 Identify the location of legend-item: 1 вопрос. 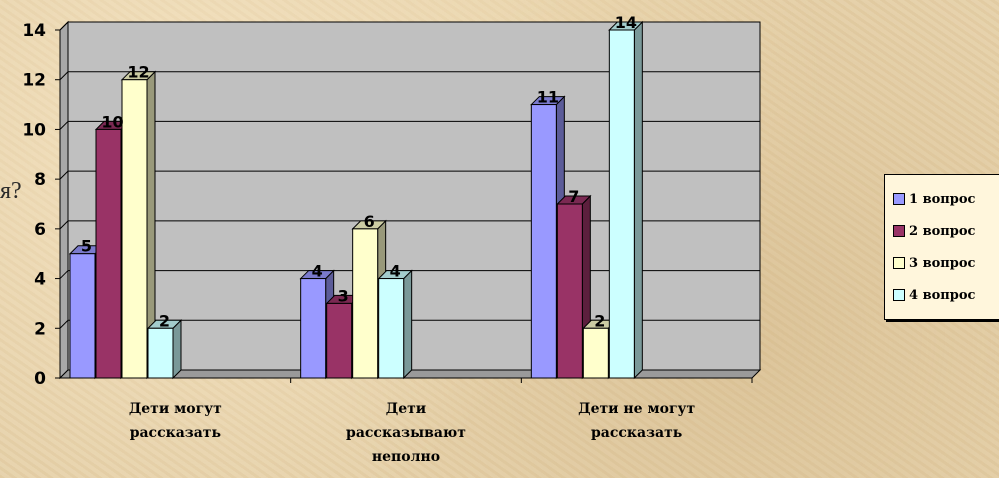
(934, 199).